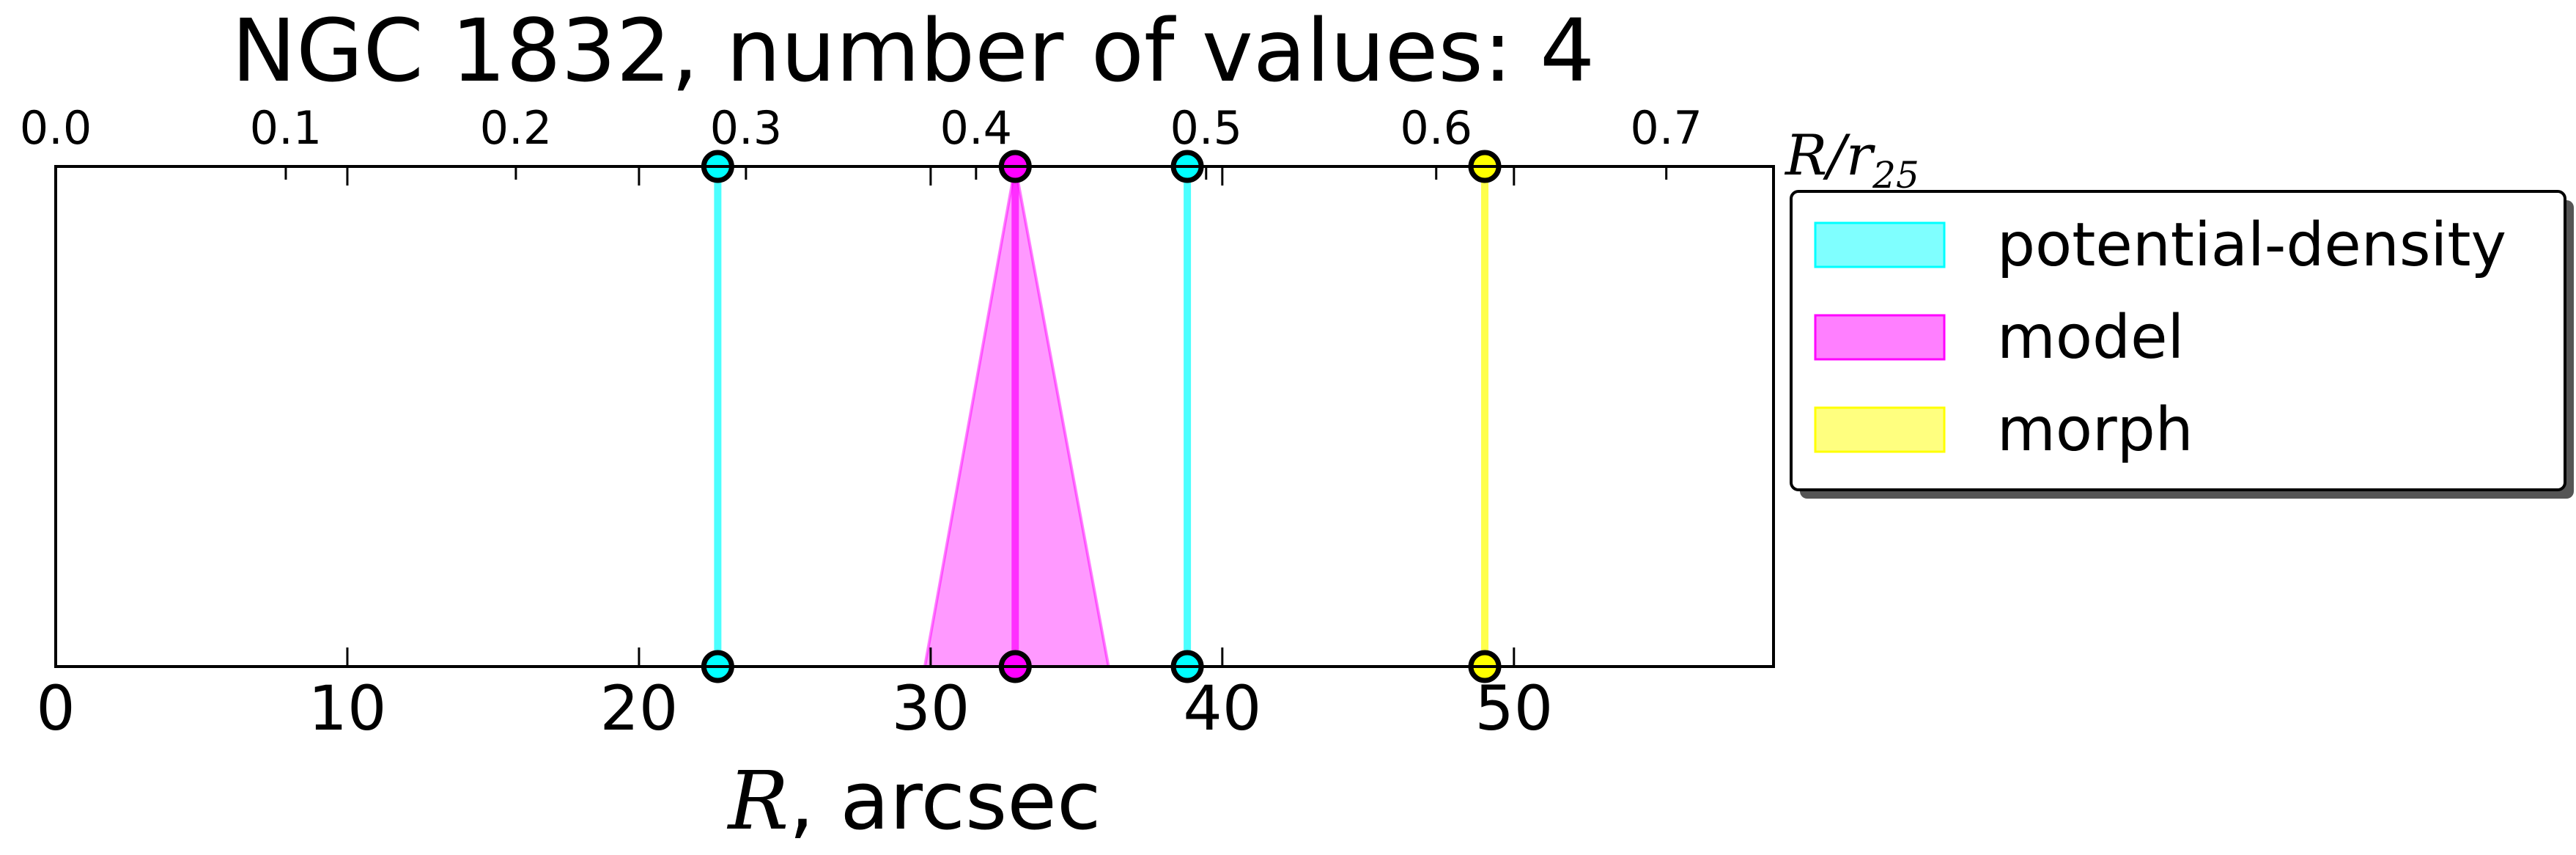 Image resolution: width=2576 pixels, height=855 pixels. I want to click on potential-density-legend-swatch, so click(1880, 244).